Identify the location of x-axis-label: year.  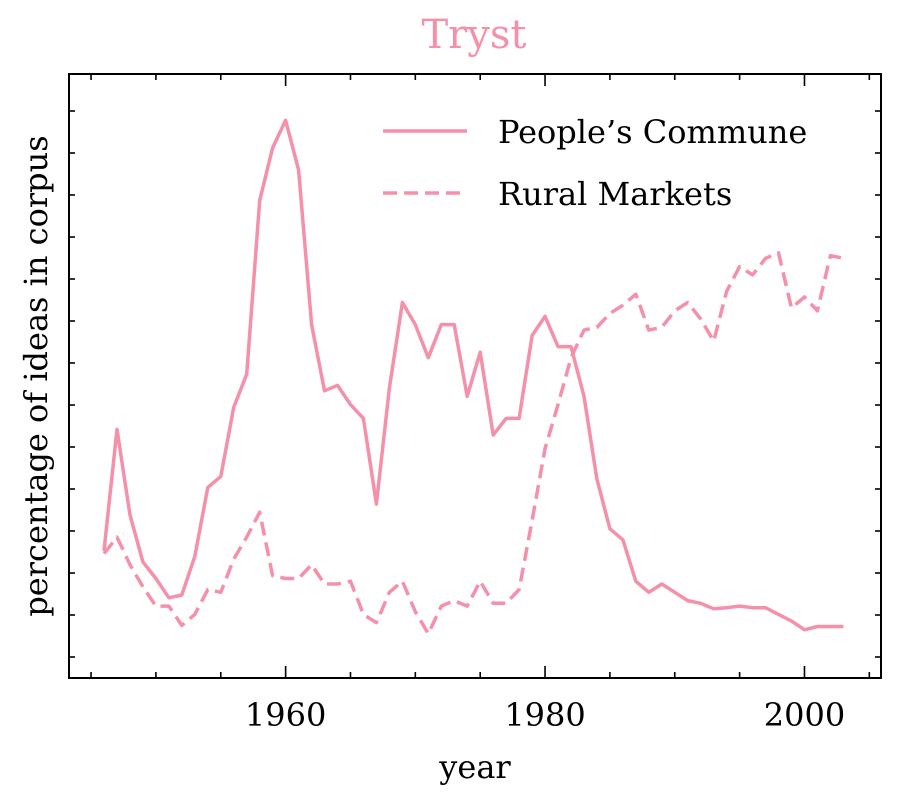
(474, 767).